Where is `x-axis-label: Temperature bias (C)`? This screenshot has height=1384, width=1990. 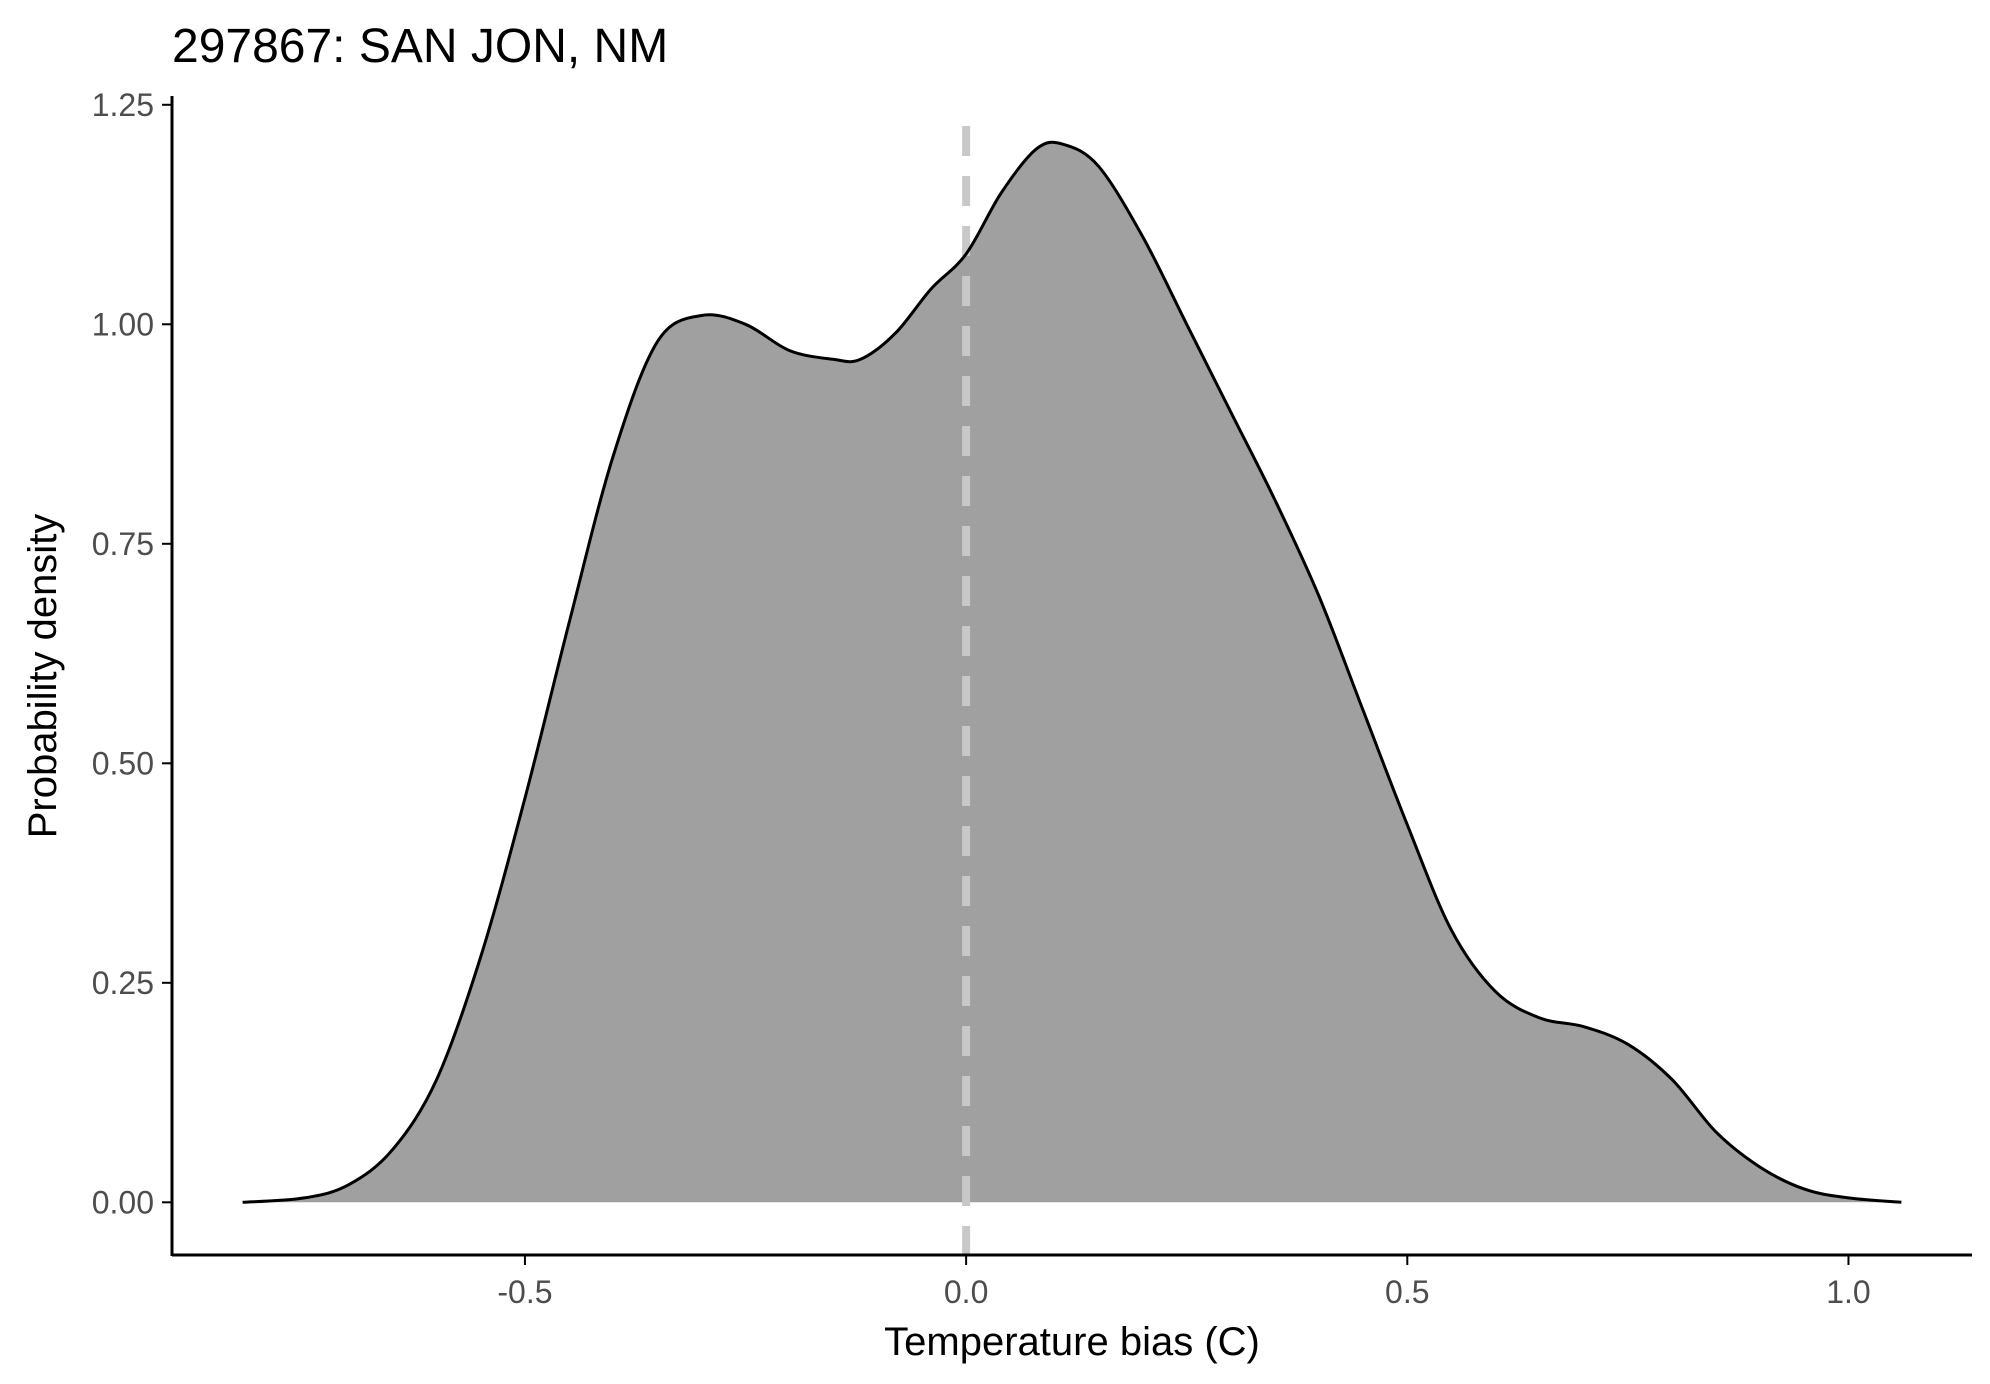
x-axis-label: Temperature bias (C) is located at coordinates (1072, 1342).